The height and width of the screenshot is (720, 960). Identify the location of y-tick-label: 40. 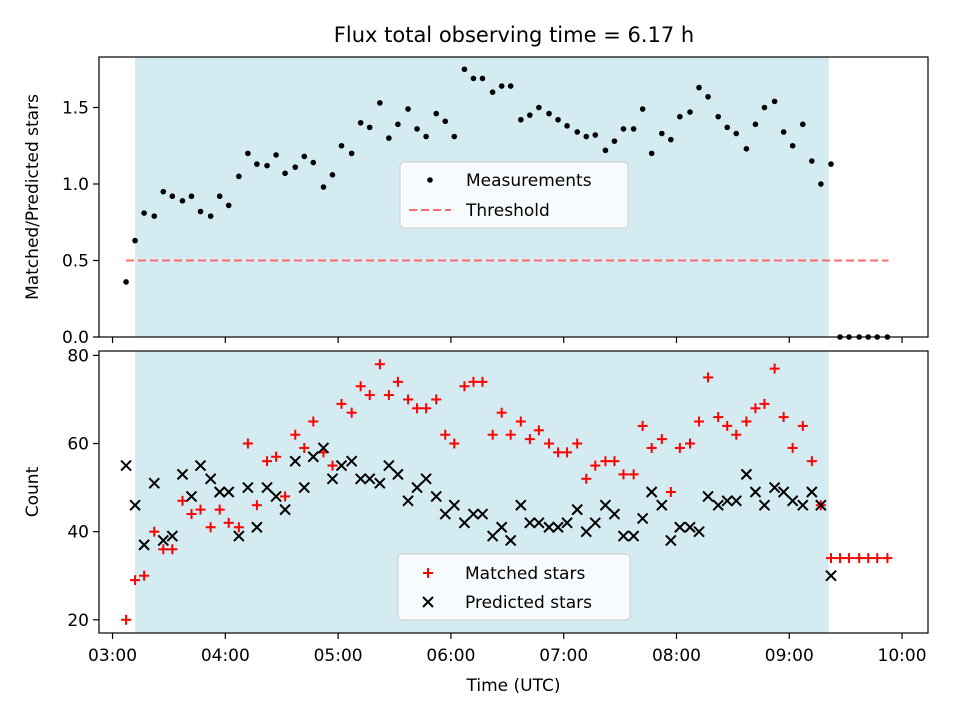
(78, 533).